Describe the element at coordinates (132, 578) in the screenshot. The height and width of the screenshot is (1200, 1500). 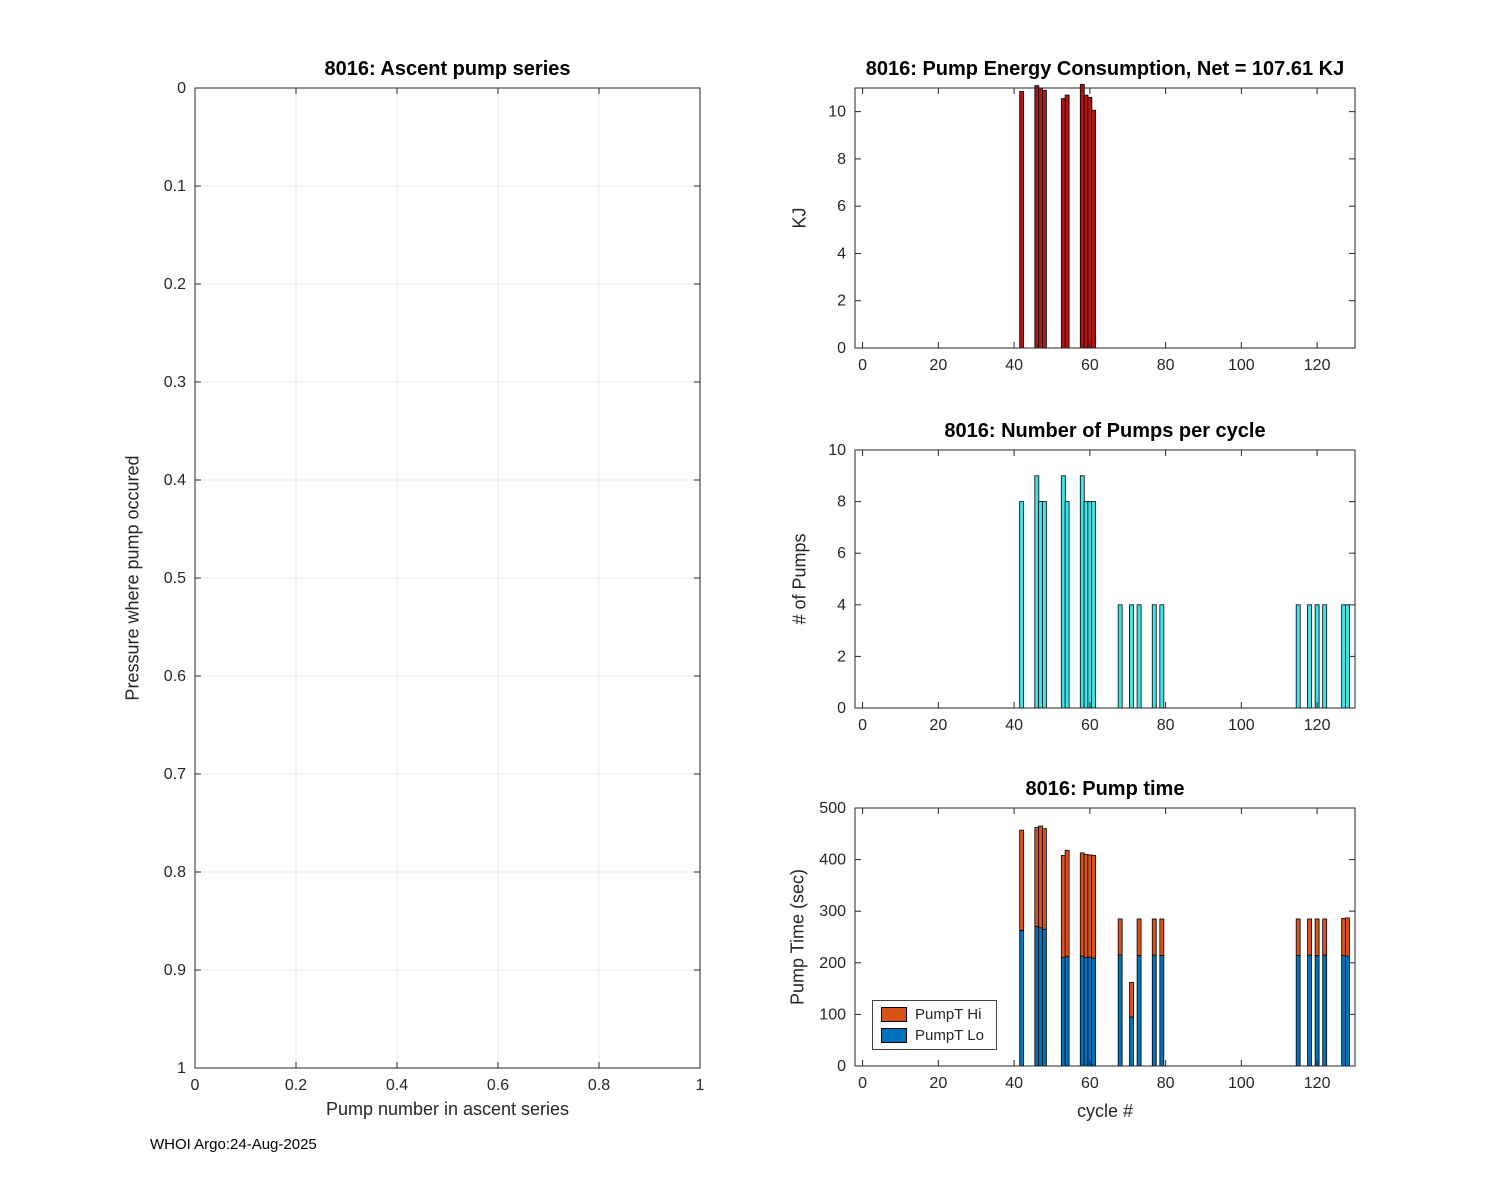
I see `ascent-ylabel: Pressure where pump occured` at that location.